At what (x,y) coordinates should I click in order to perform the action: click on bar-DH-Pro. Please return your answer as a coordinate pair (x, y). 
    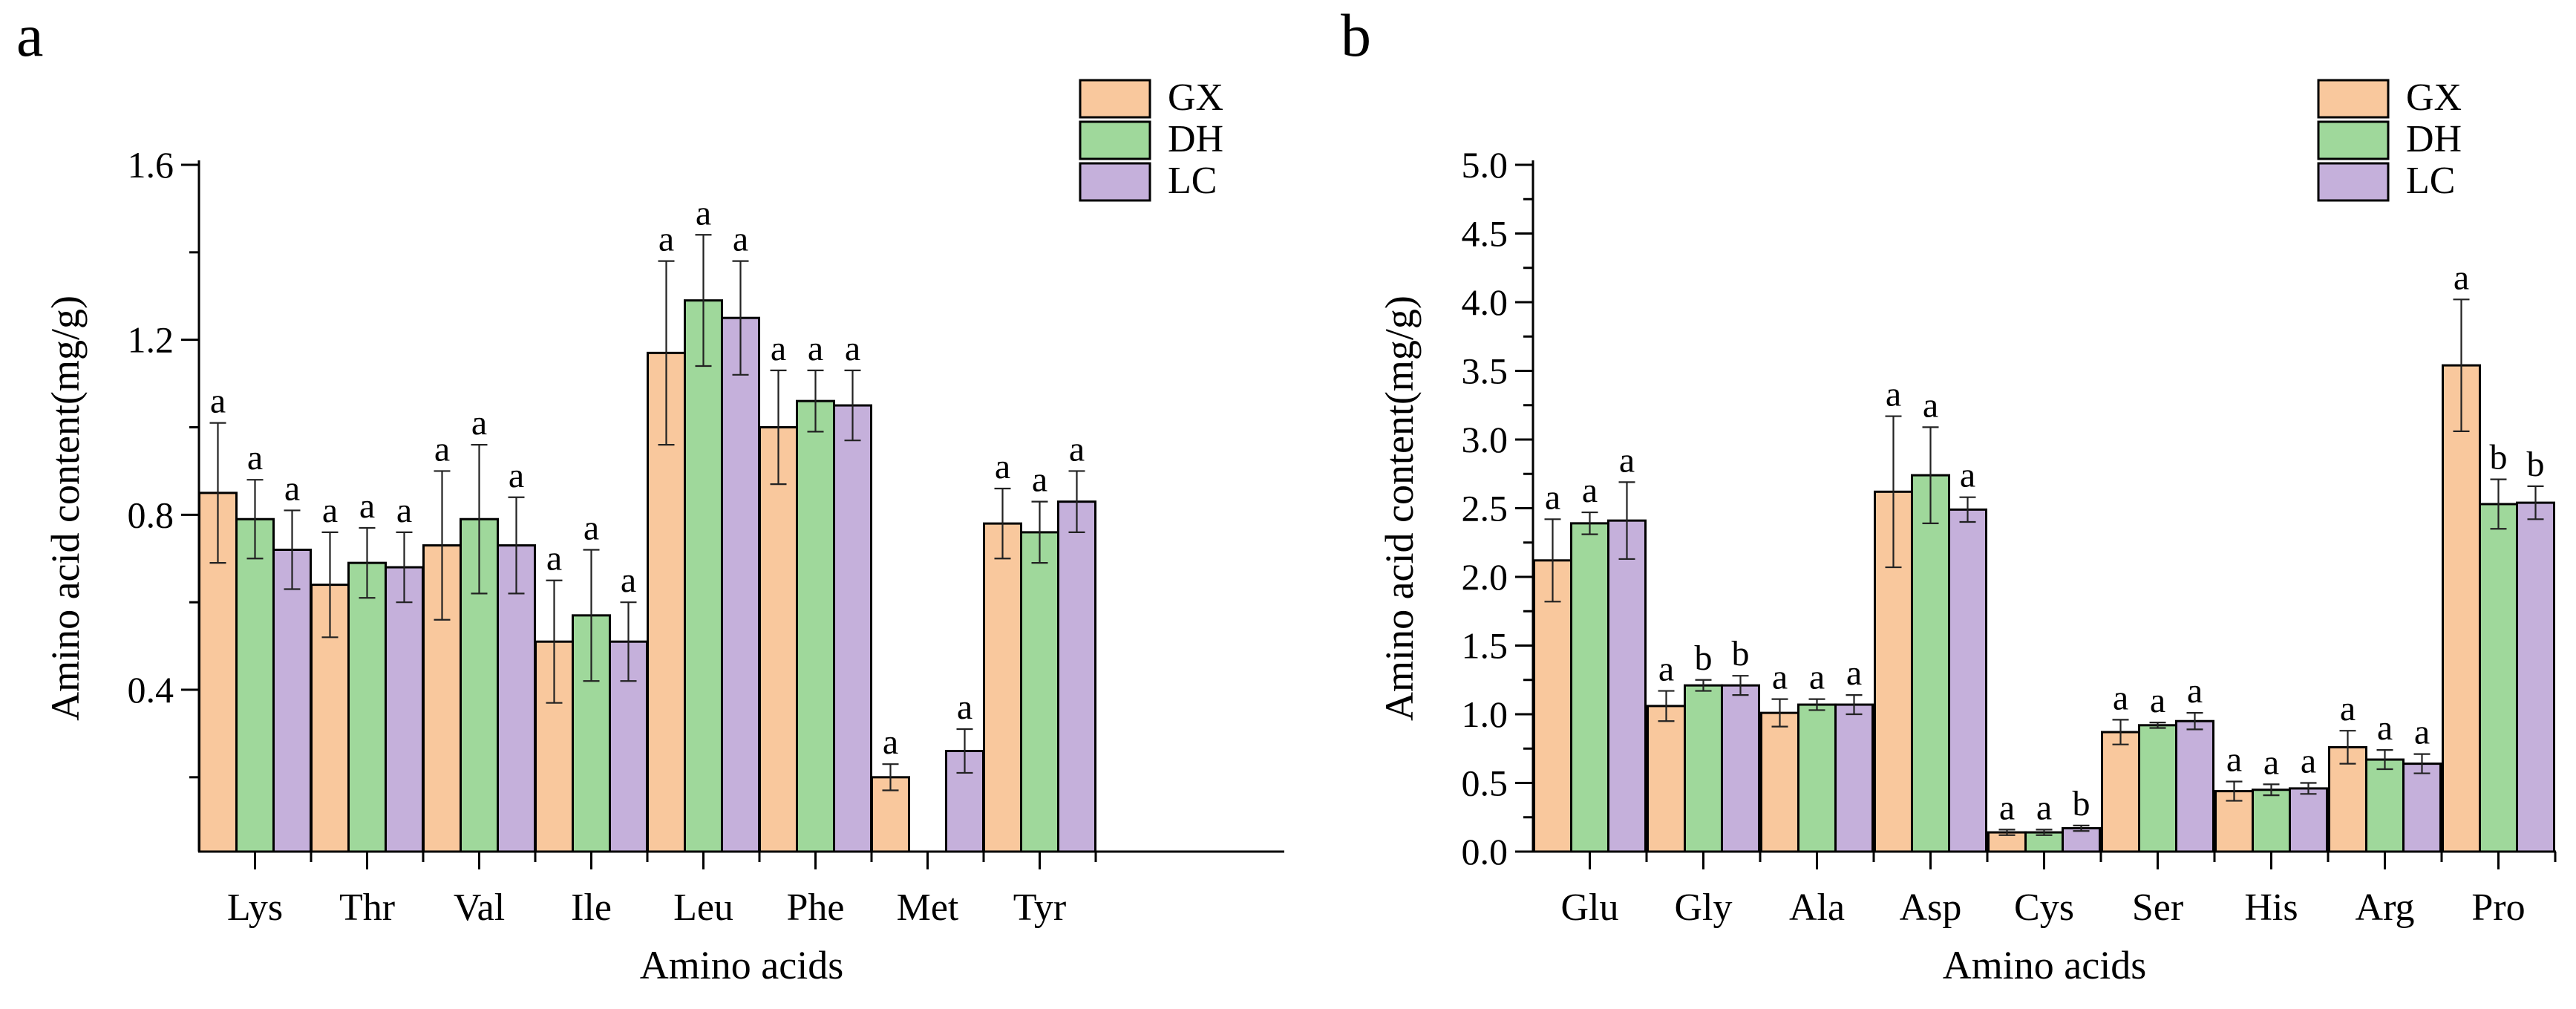
    Looking at the image, I should click on (2499, 678).